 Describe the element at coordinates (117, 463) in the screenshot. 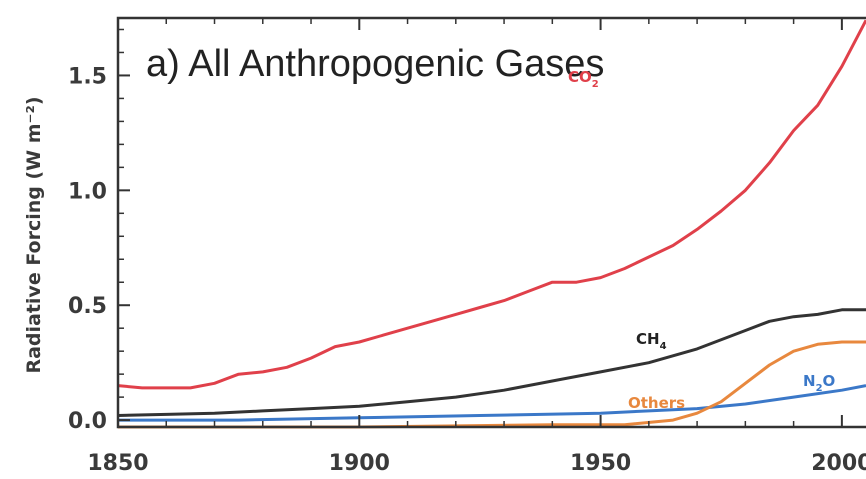

I see `x-tick-label: 1850` at that location.